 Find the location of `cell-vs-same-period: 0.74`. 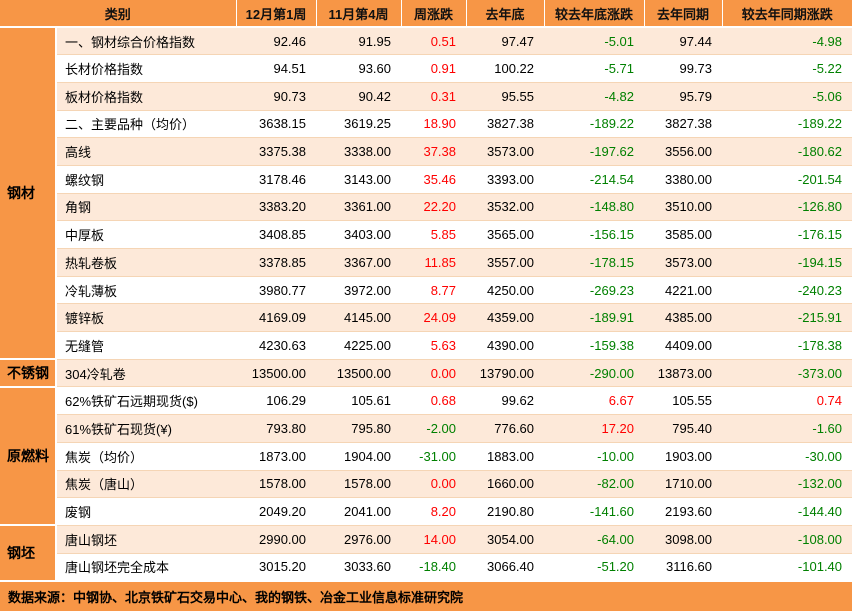

cell-vs-same-period: 0.74 is located at coordinates (787, 401).